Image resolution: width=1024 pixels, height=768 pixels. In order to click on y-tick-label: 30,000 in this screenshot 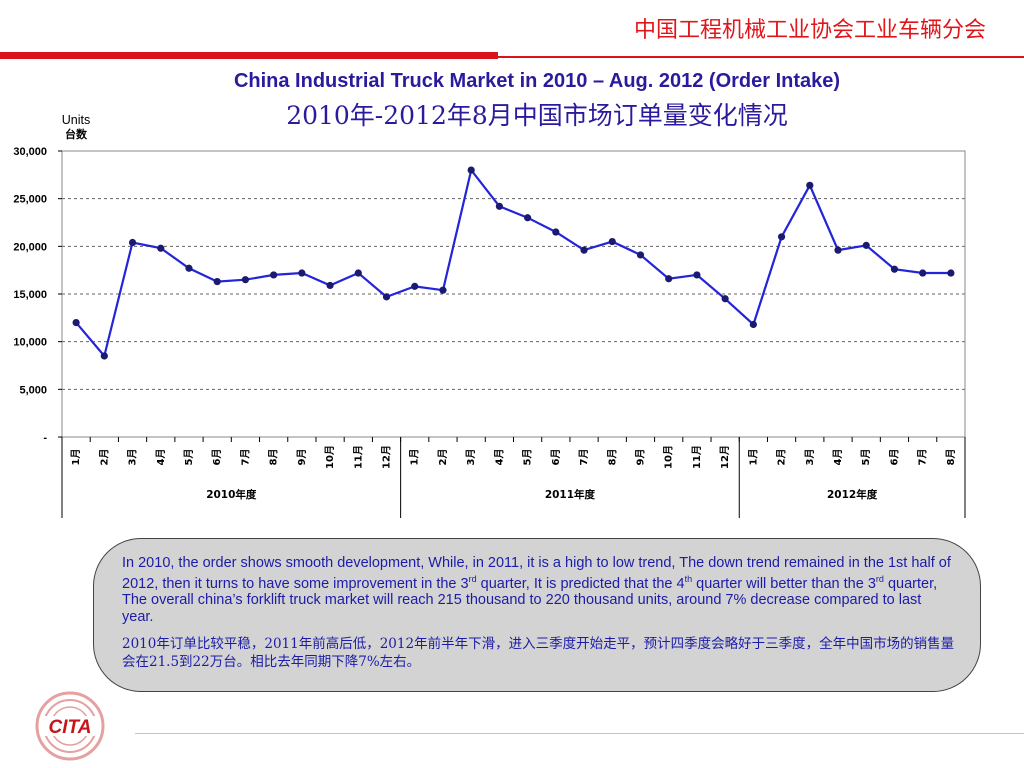, I will do `click(30, 152)`.